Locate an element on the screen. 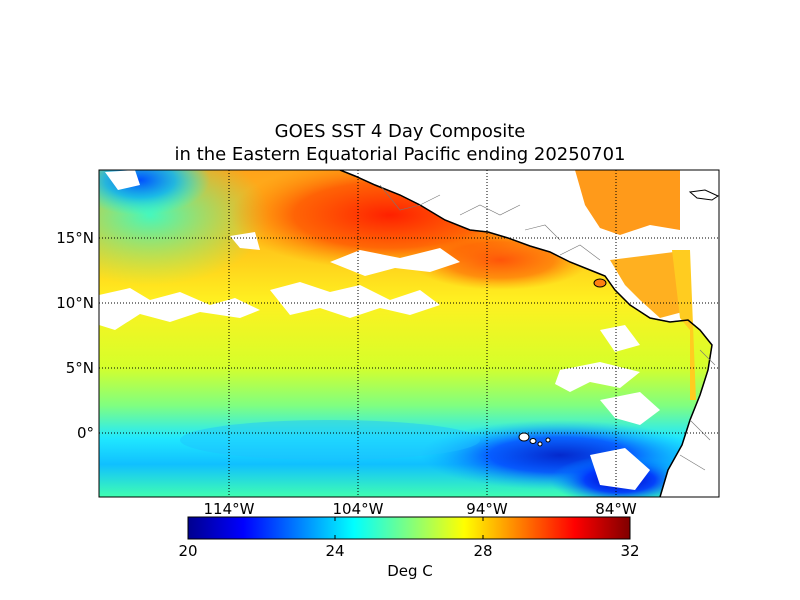  lon-label-104w: 104°W is located at coordinates (358, 509).